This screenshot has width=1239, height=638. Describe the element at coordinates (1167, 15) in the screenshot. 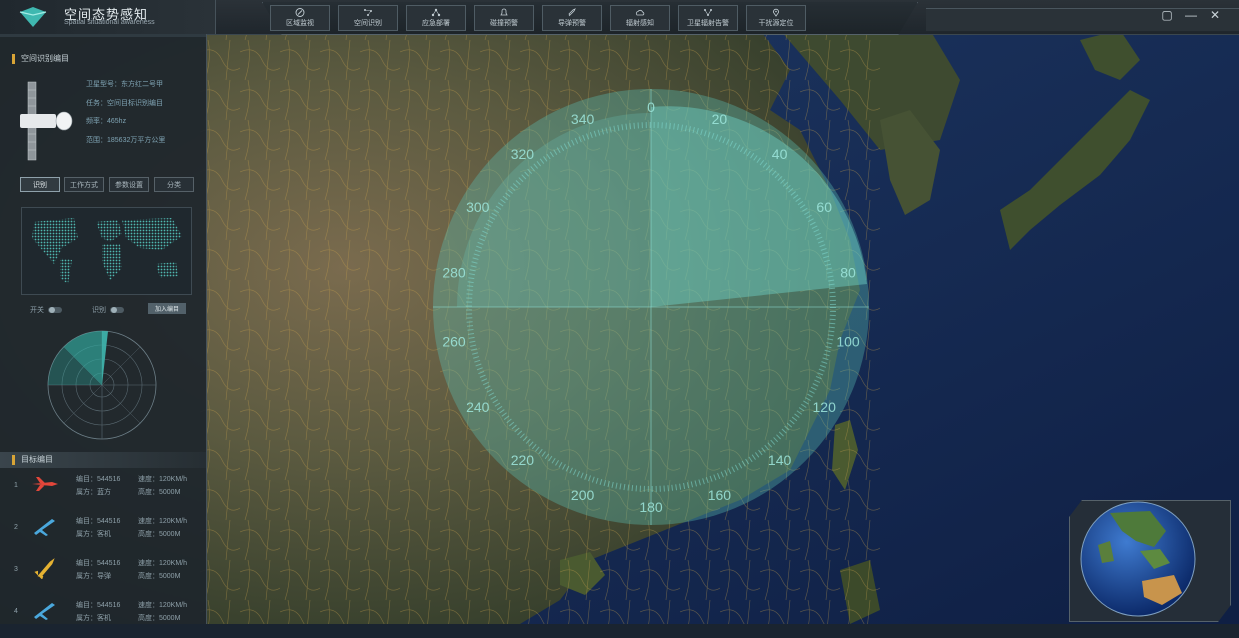

I see `restore-button: ▢` at that location.